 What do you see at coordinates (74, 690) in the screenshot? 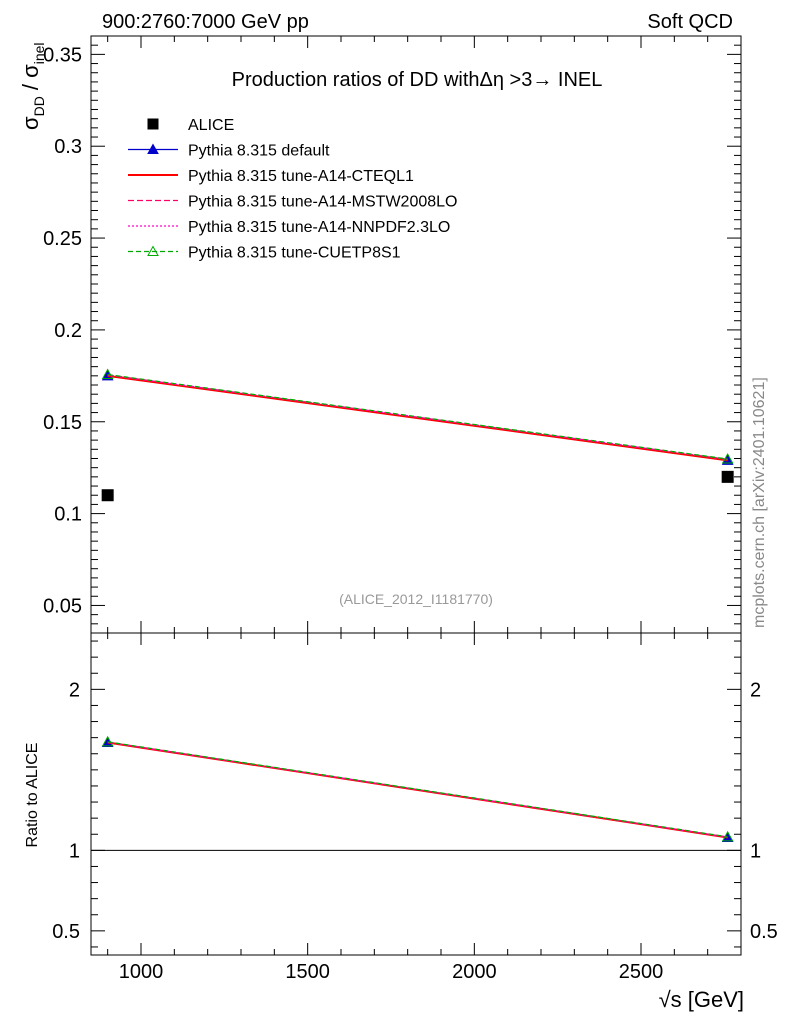
I see `ratio-y-tick-label-left: 2` at bounding box center [74, 690].